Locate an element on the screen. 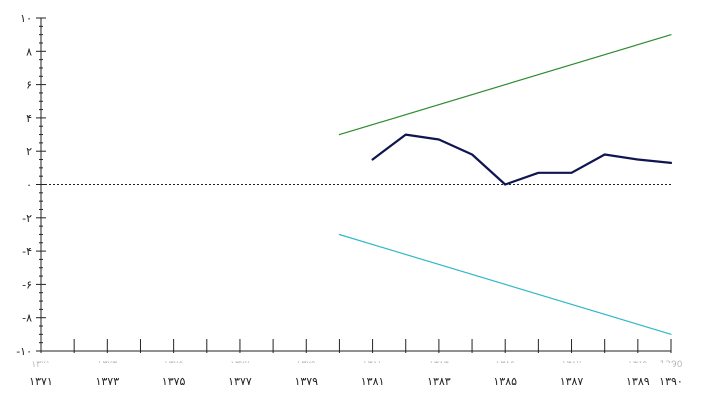 The height and width of the screenshot is (394, 727). y-tick-label: ۱۰ is located at coordinates (26, 18).